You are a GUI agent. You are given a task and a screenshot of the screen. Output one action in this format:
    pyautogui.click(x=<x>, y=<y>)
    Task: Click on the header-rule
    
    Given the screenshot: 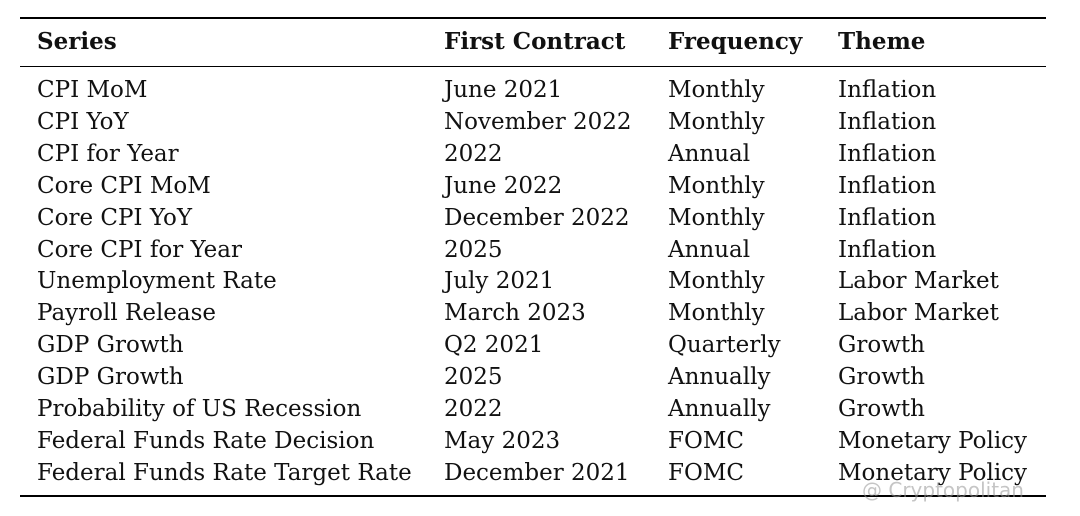 What is the action you would take?
    pyautogui.click(x=533, y=66)
    